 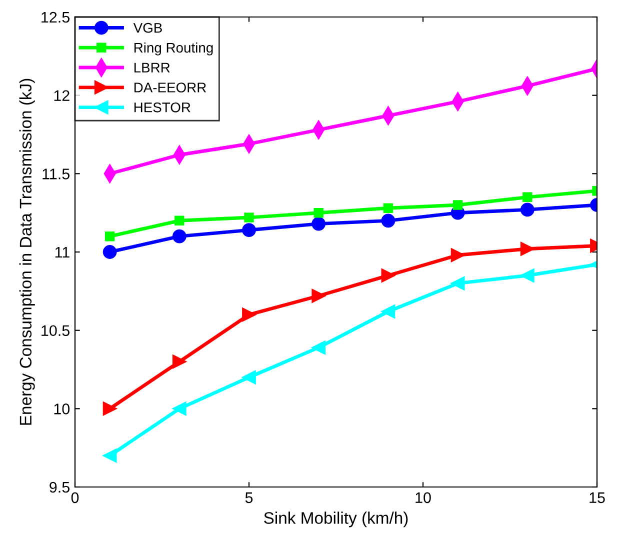 What do you see at coordinates (62, 409) in the screenshot?
I see `y-tick-label: 10` at bounding box center [62, 409].